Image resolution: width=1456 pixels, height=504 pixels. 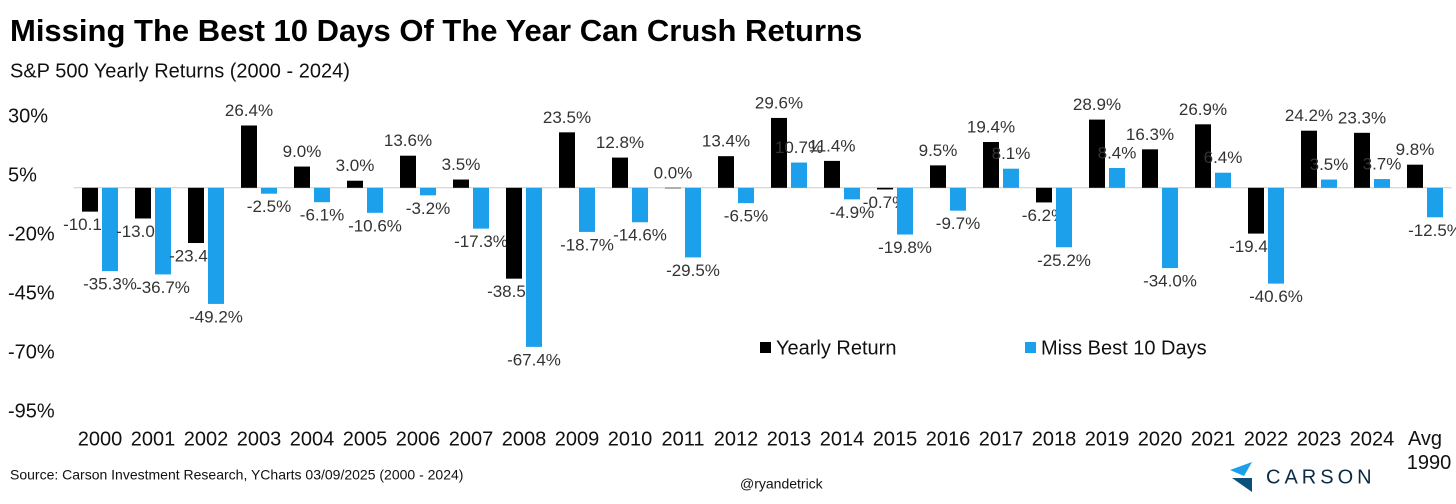 I want to click on value-label: -6.2%, so click(x=1044, y=215).